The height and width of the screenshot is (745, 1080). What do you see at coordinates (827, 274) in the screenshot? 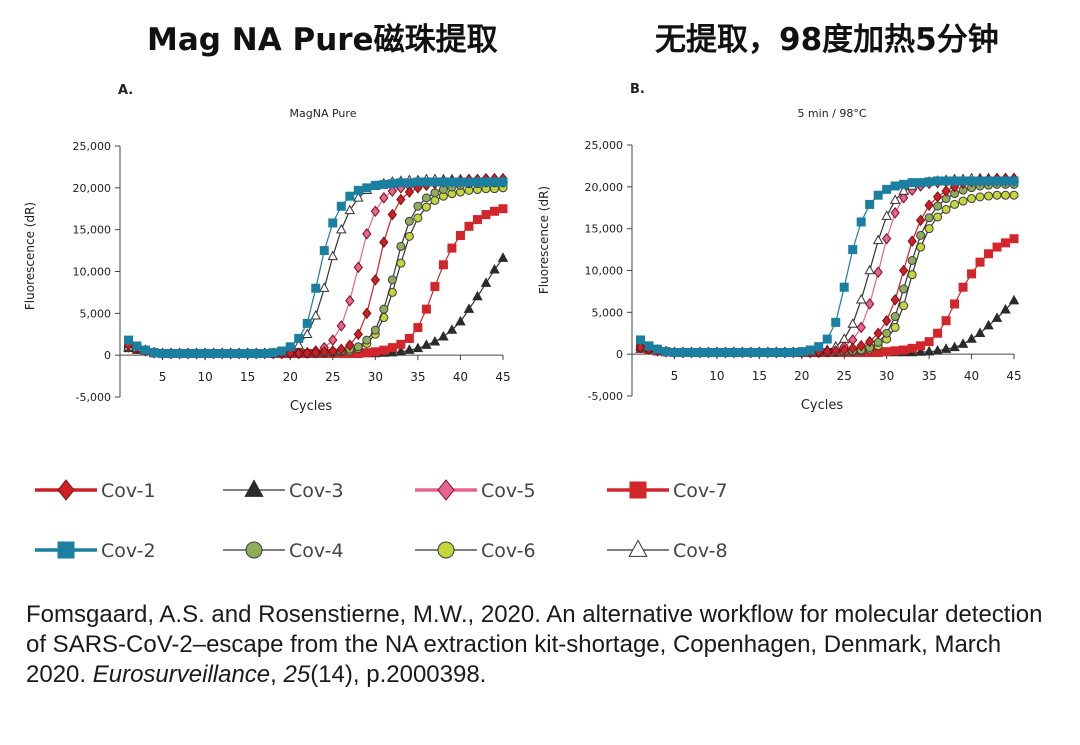
I see `series-line` at bounding box center [827, 274].